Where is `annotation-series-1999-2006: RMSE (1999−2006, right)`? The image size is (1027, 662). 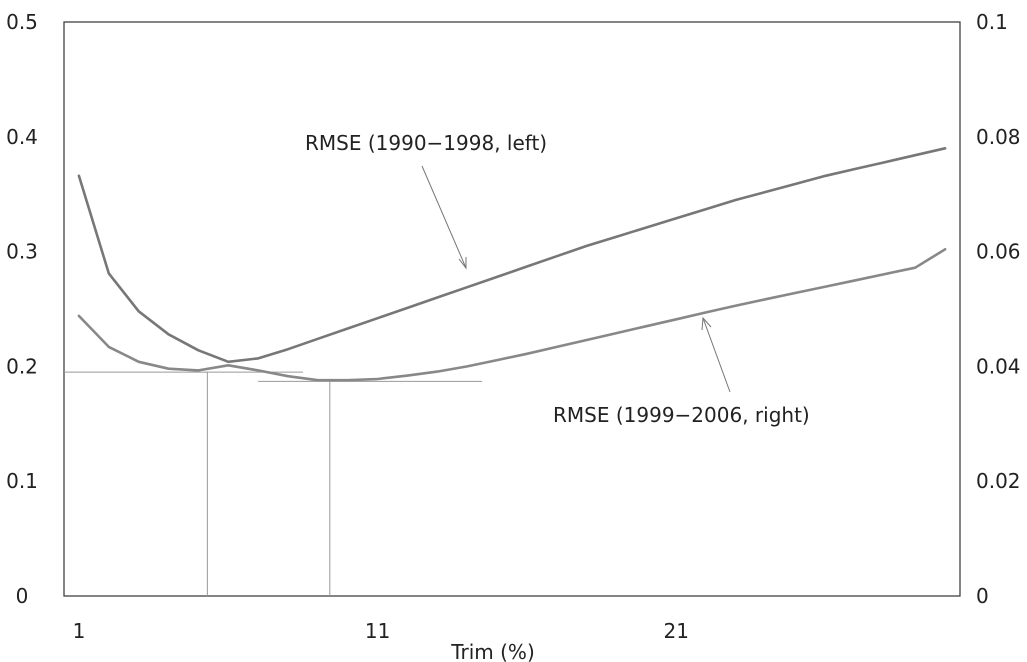 annotation-series-1999-2006: RMSE (1999−2006, right) is located at coordinates (681, 415).